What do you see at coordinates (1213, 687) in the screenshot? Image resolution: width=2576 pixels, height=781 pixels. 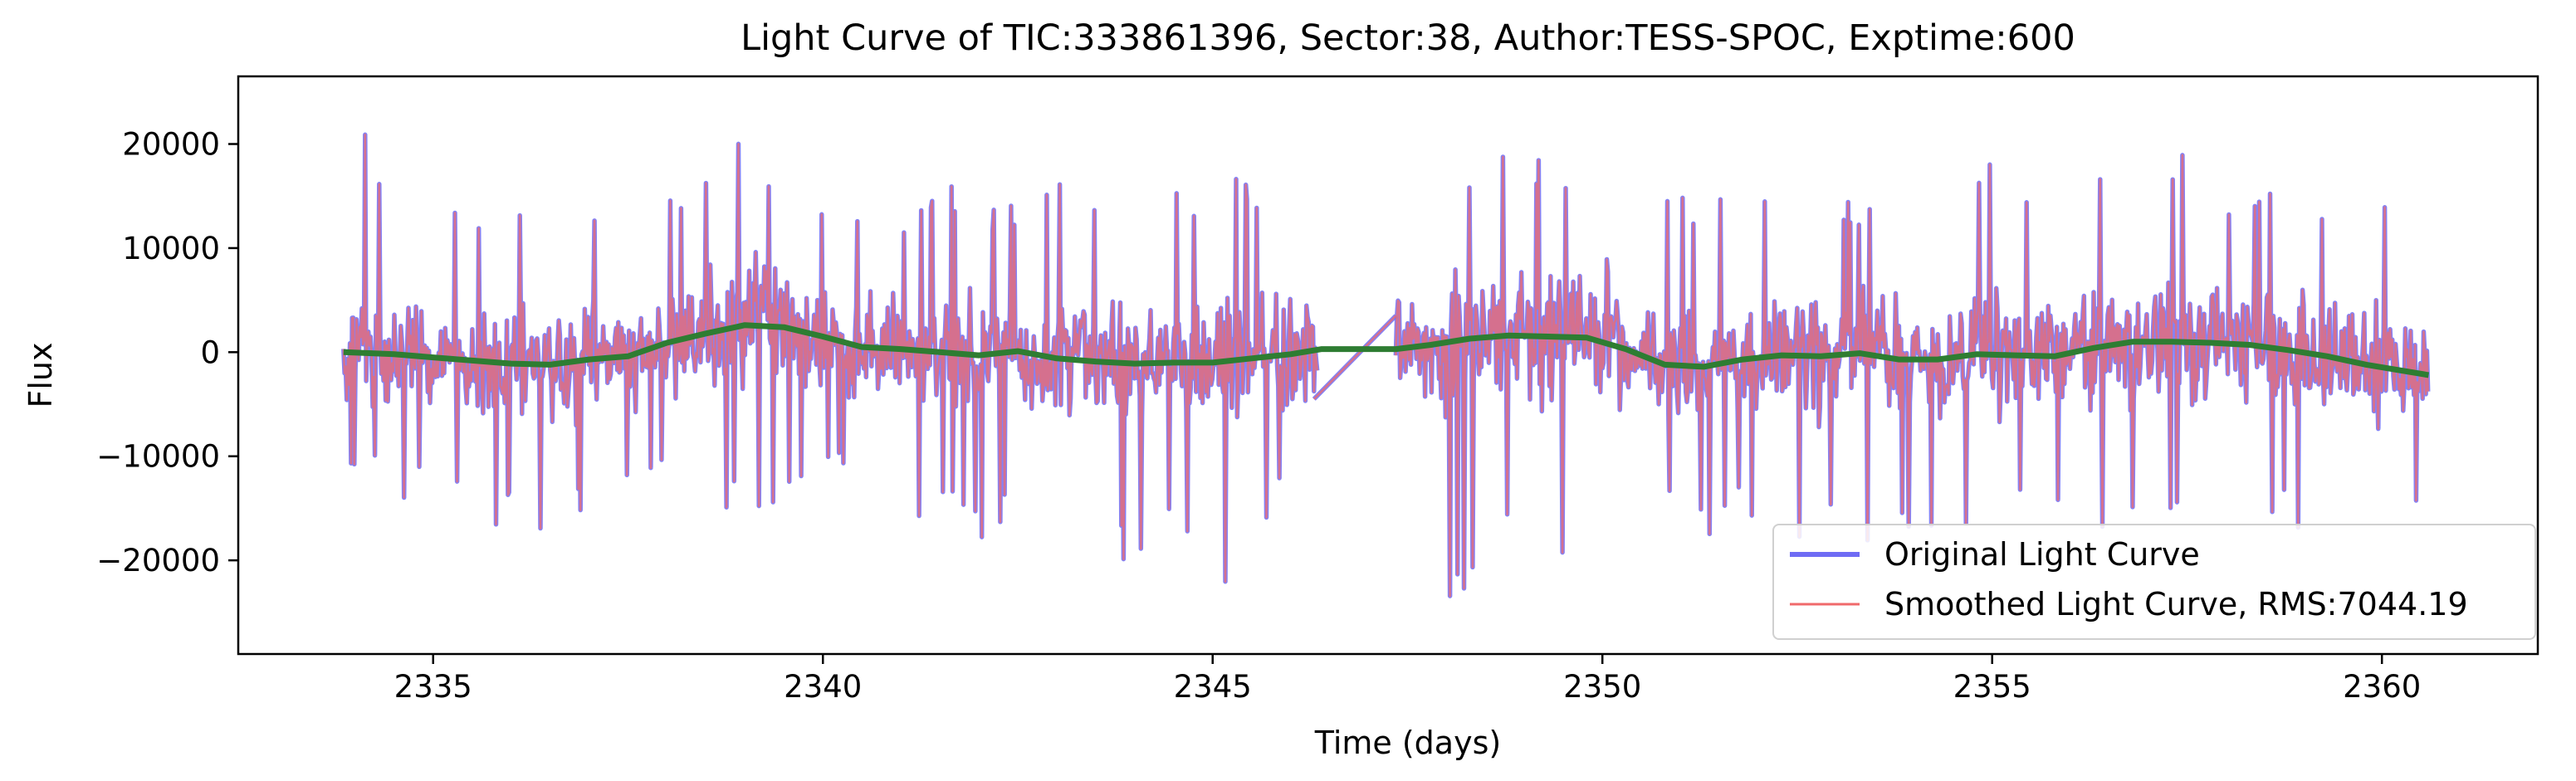 I see `x-tick-label: 2345` at bounding box center [1213, 687].